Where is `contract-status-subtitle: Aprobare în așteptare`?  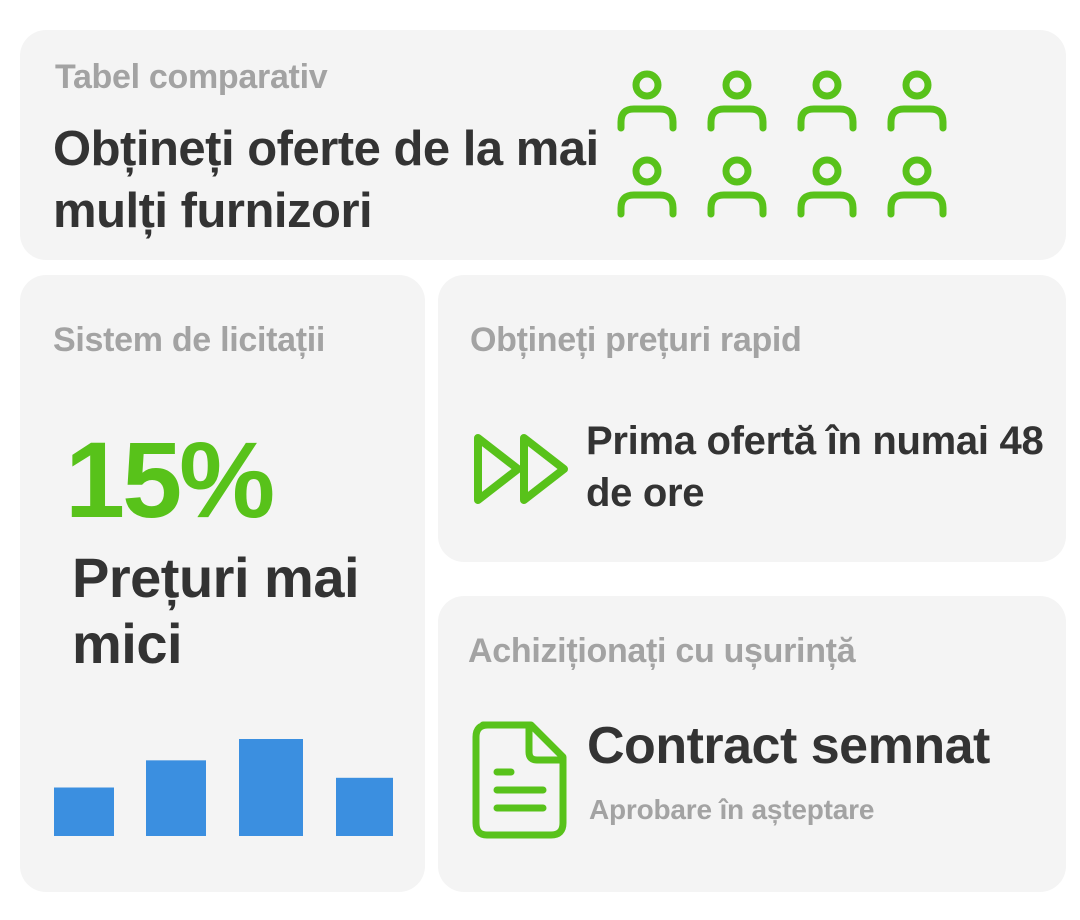
contract-status-subtitle: Aprobare în așteptare is located at coordinates (731, 810).